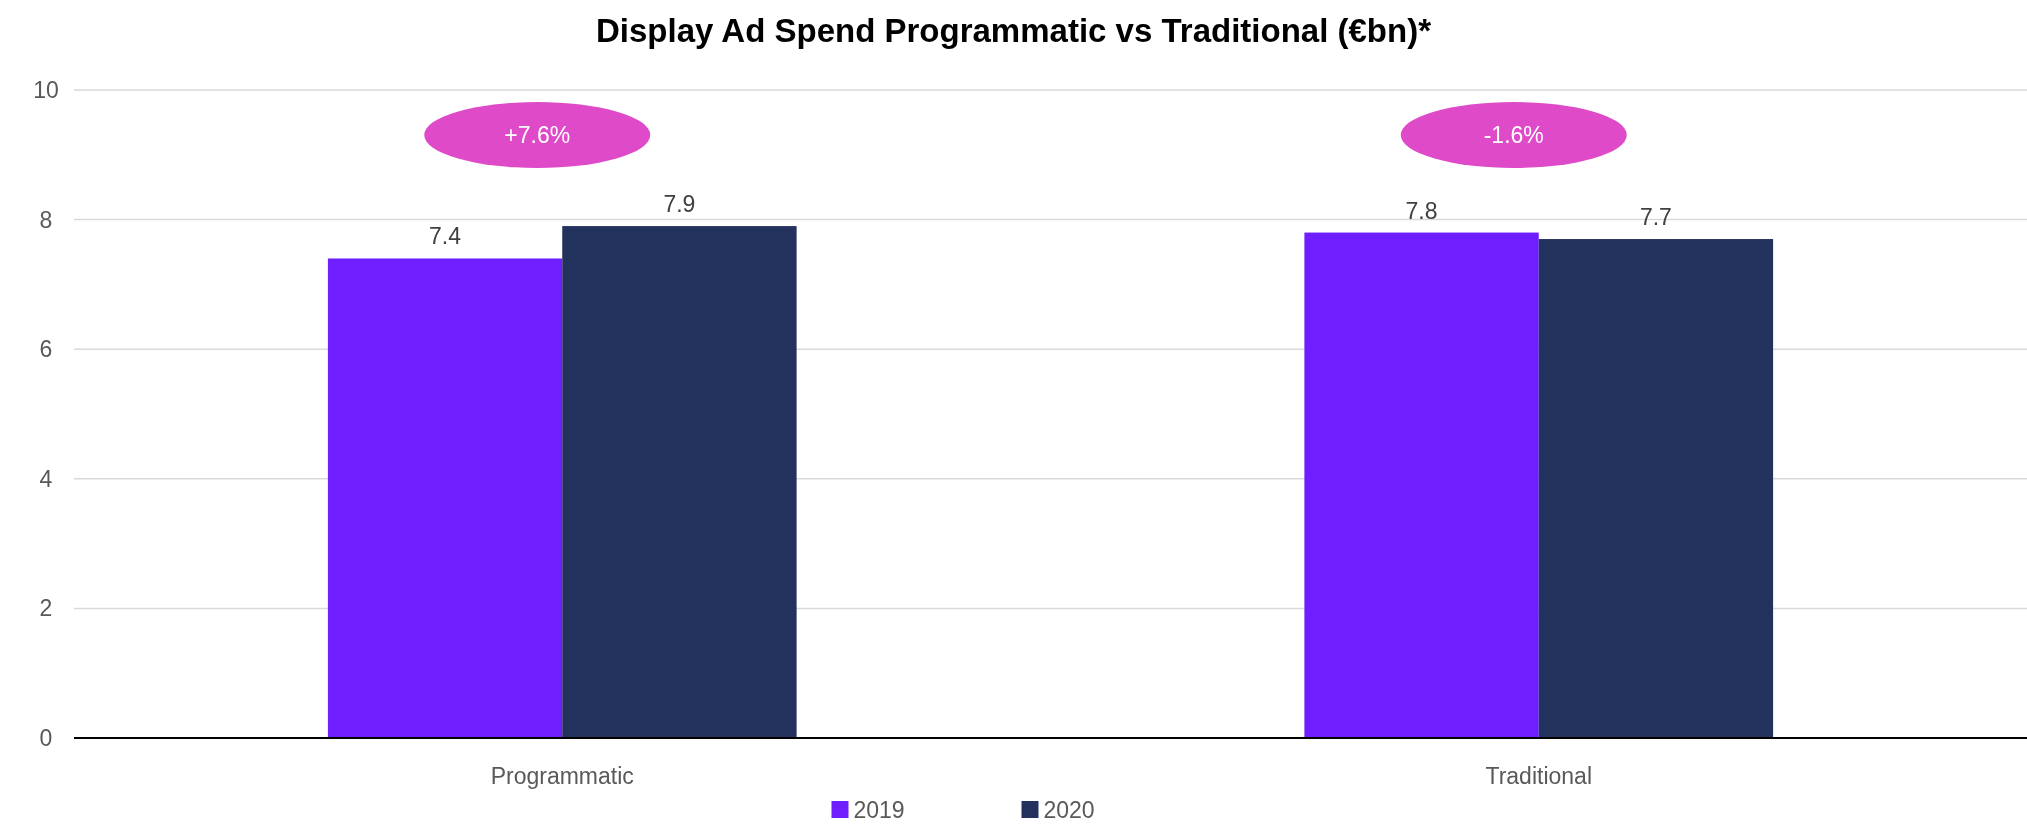  What do you see at coordinates (46, 738) in the screenshot?
I see `y-tick-label: 0` at bounding box center [46, 738].